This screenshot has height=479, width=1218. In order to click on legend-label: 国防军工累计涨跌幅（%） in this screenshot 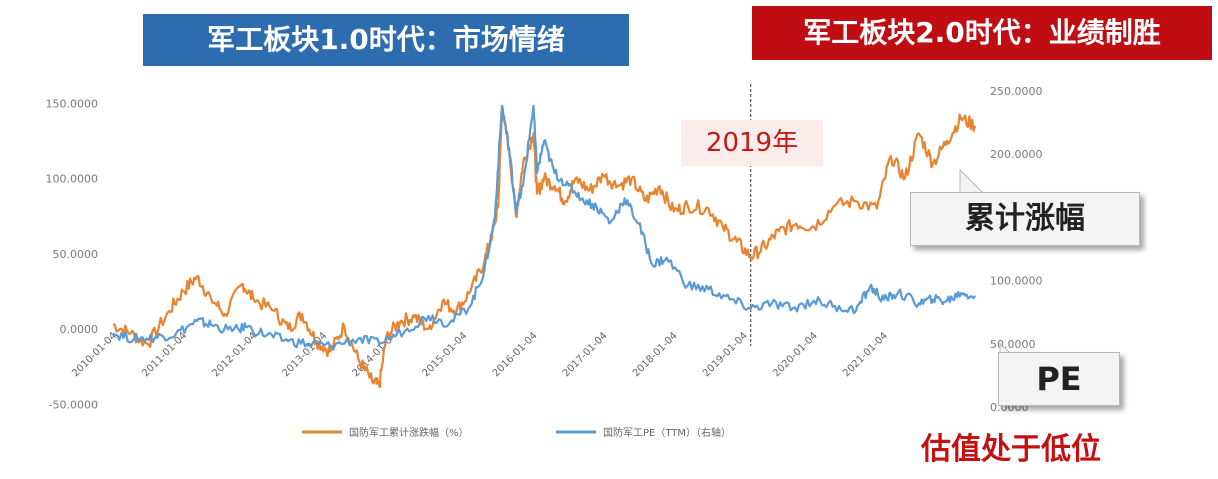, I will do `click(409, 432)`.